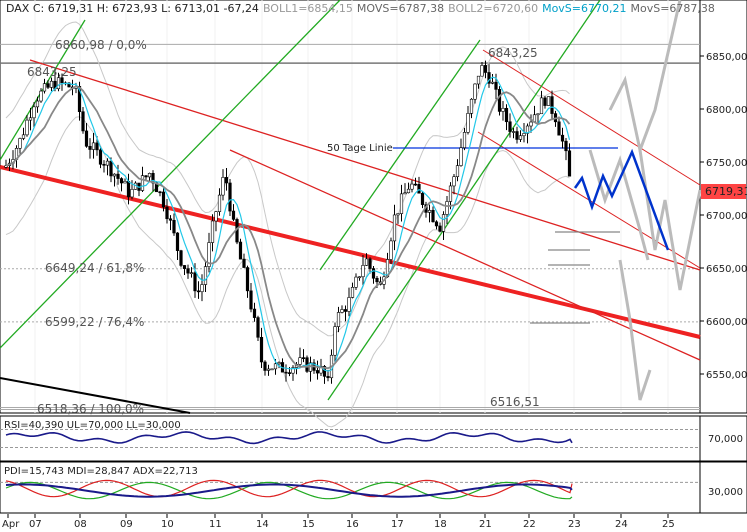  Describe the element at coordinates (584, 8) in the screenshot. I see `header-movs2: MovS=6770,21` at that location.